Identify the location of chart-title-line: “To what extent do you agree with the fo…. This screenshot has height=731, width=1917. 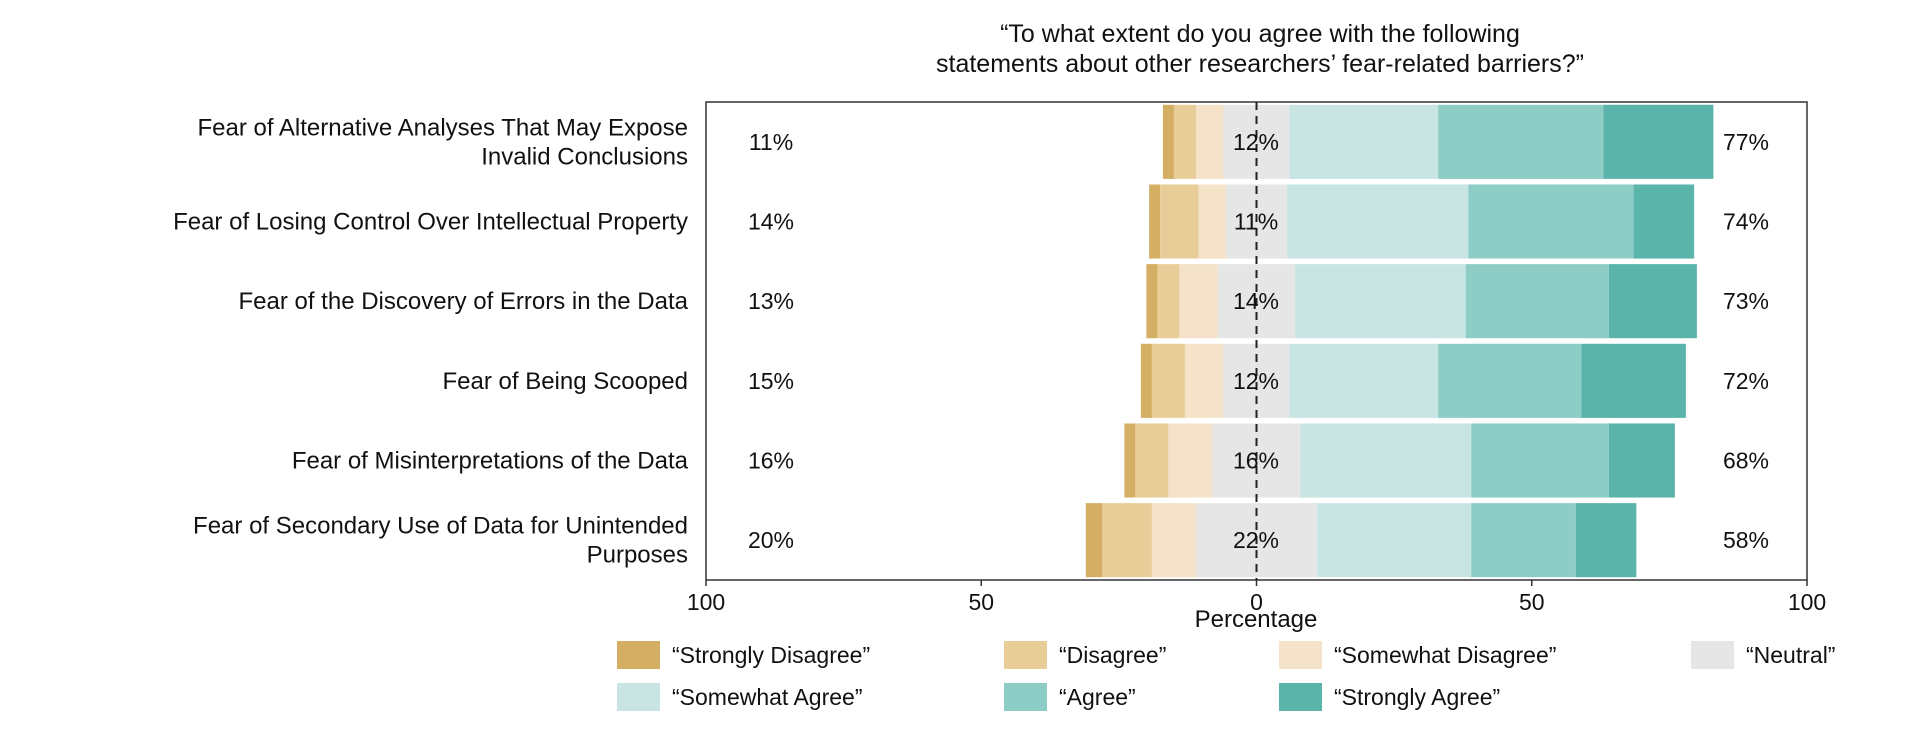
(1260, 34).